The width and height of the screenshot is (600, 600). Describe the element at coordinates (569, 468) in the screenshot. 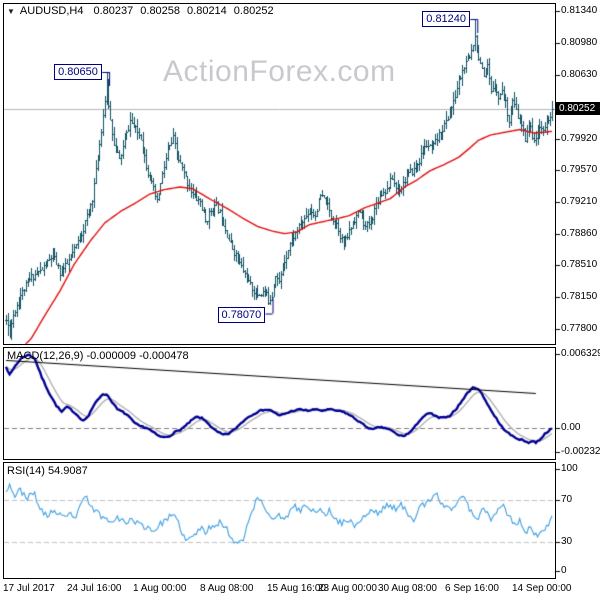

I see `rsi-axis-label: 100` at that location.